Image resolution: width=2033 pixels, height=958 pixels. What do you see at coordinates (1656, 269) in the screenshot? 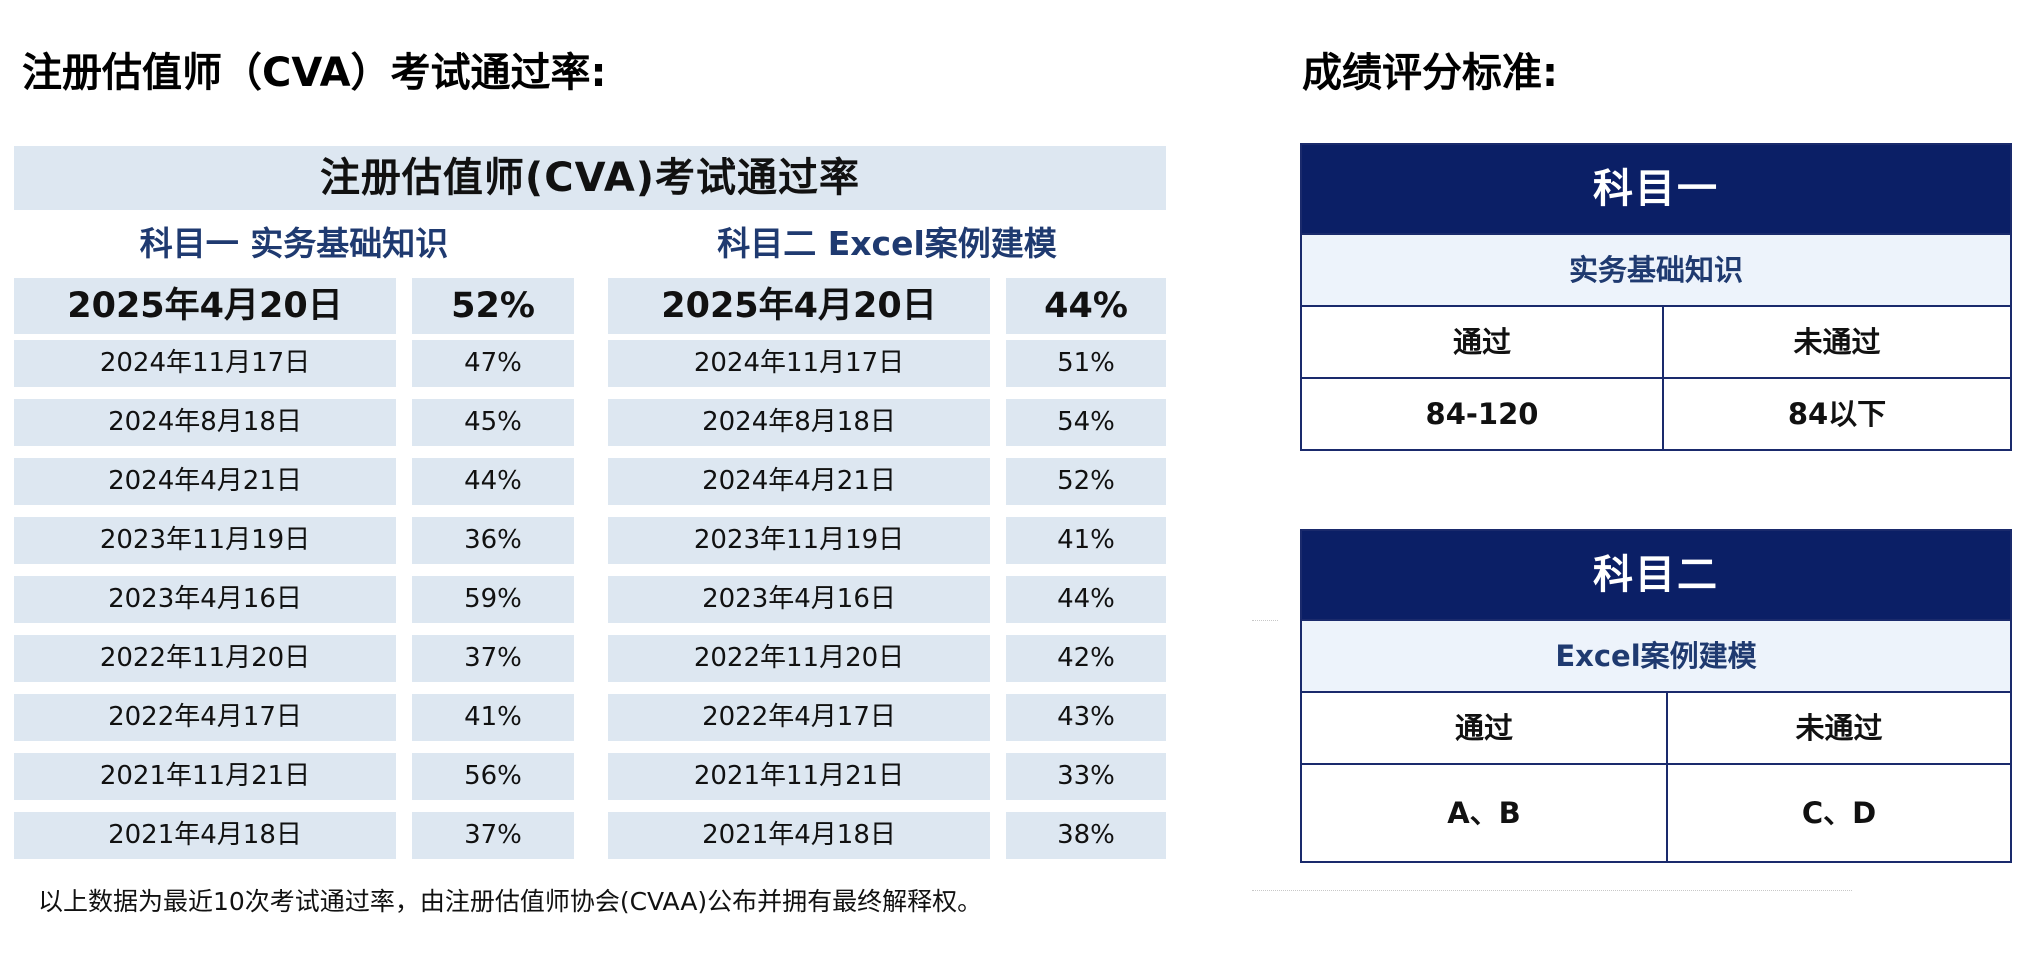
I see `scoring-table-subtitle: 实务基础知识` at bounding box center [1656, 269].